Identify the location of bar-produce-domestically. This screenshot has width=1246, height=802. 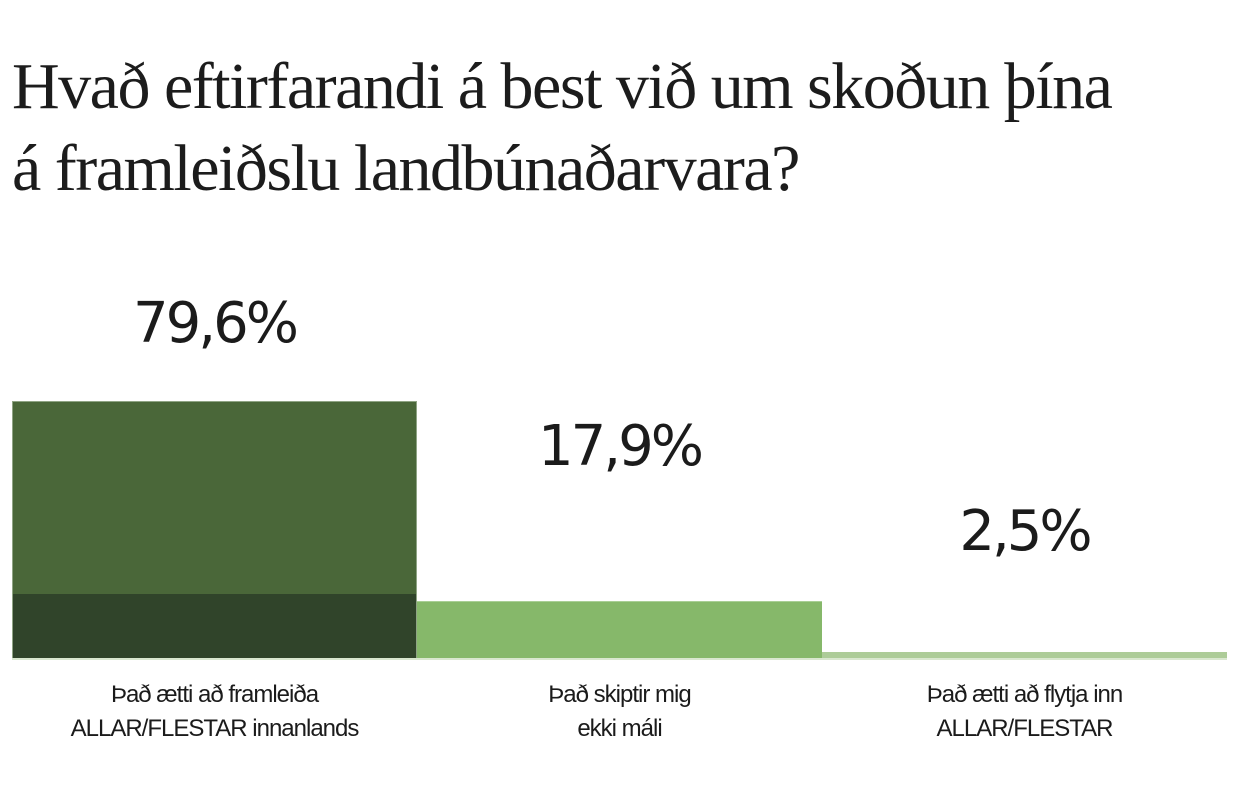
(214, 530).